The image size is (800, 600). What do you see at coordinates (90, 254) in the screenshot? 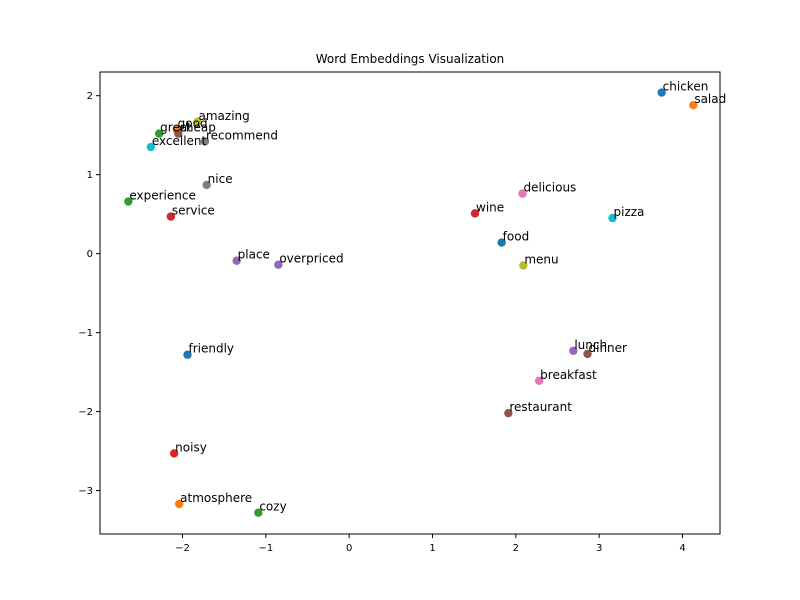
I see `y-tick-label: 0` at bounding box center [90, 254].